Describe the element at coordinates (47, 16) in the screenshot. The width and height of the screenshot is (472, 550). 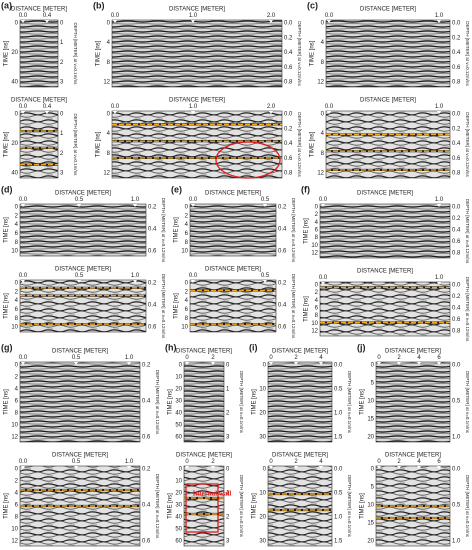
I see `x-tick-label: 0.4` at that location.